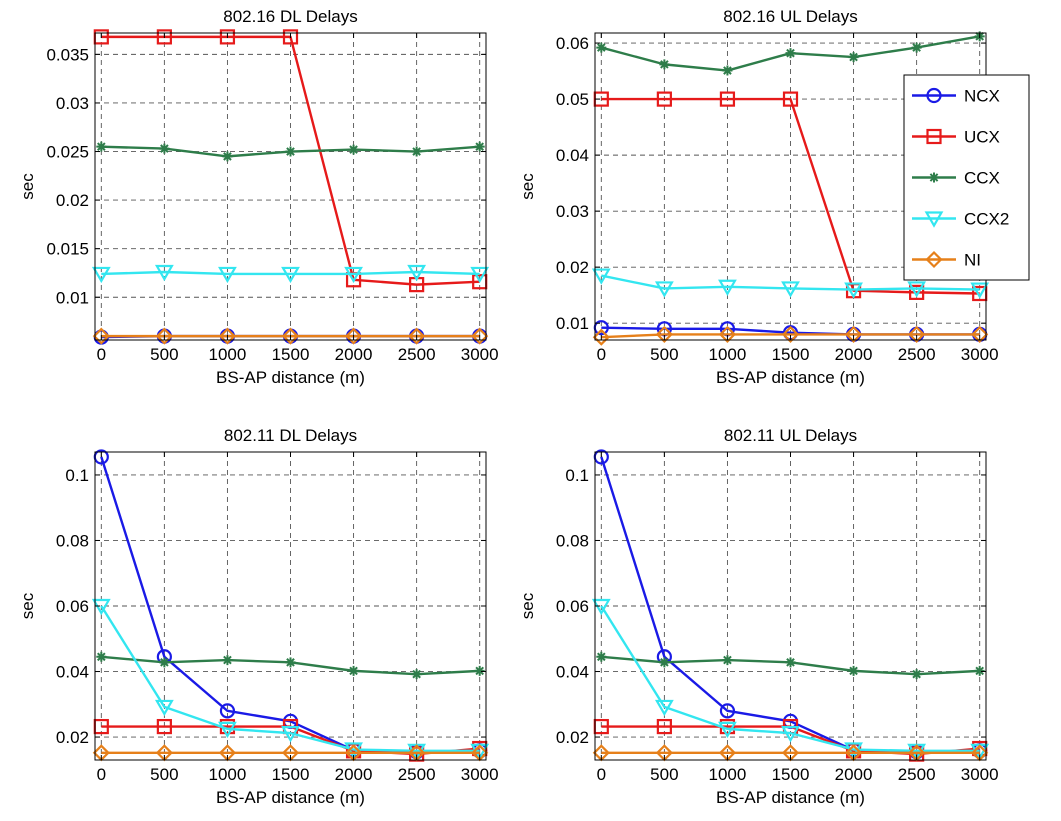  Describe the element at coordinates (986, 219) in the screenshot. I see `legend-label: CCX2` at that location.